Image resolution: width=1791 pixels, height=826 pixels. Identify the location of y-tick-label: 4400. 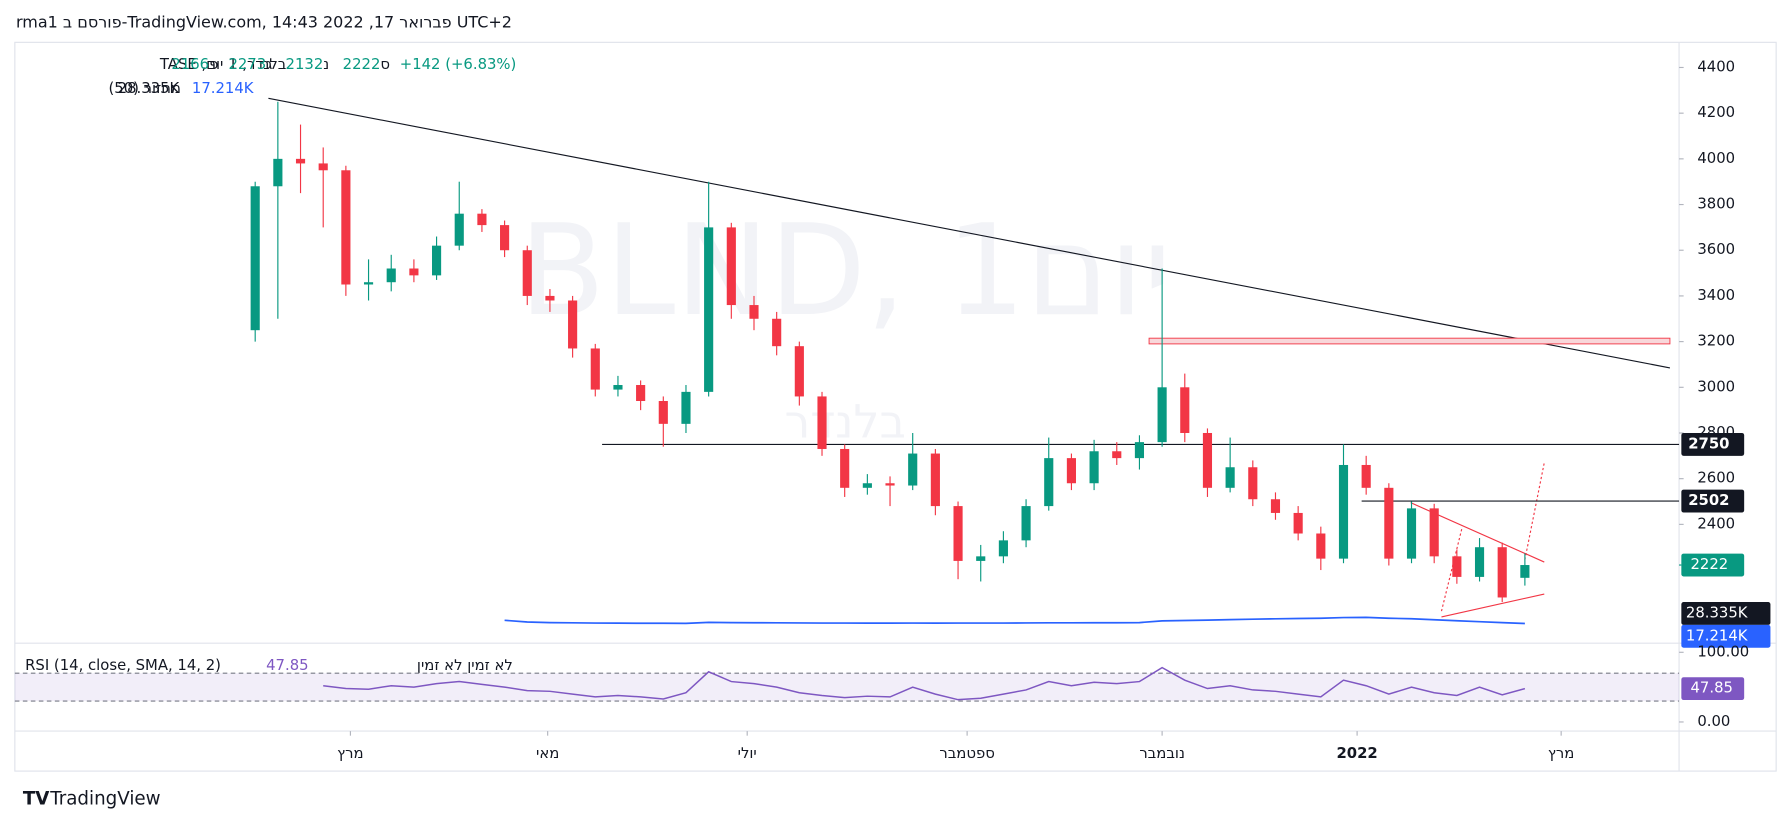
(1716, 66).